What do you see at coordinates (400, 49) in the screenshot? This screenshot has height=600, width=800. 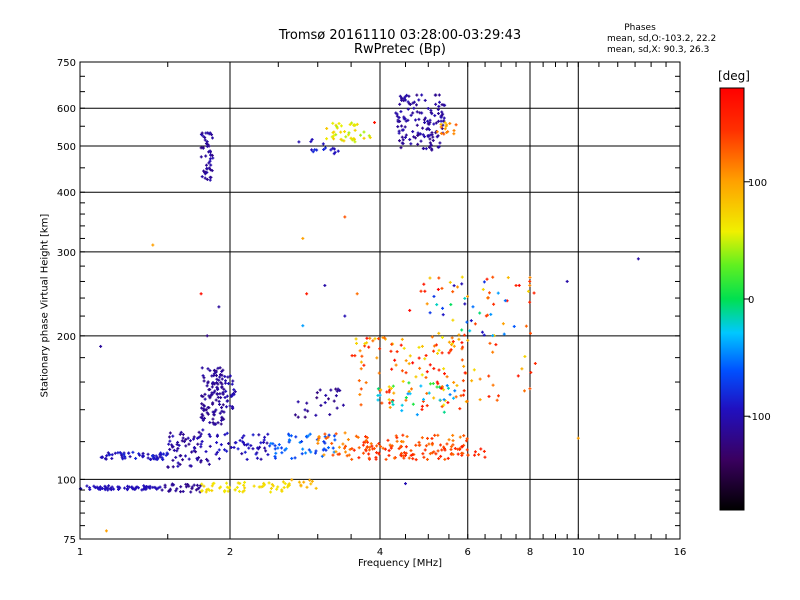 I see `chart-subtitle: RwPretec (Bp)` at bounding box center [400, 49].